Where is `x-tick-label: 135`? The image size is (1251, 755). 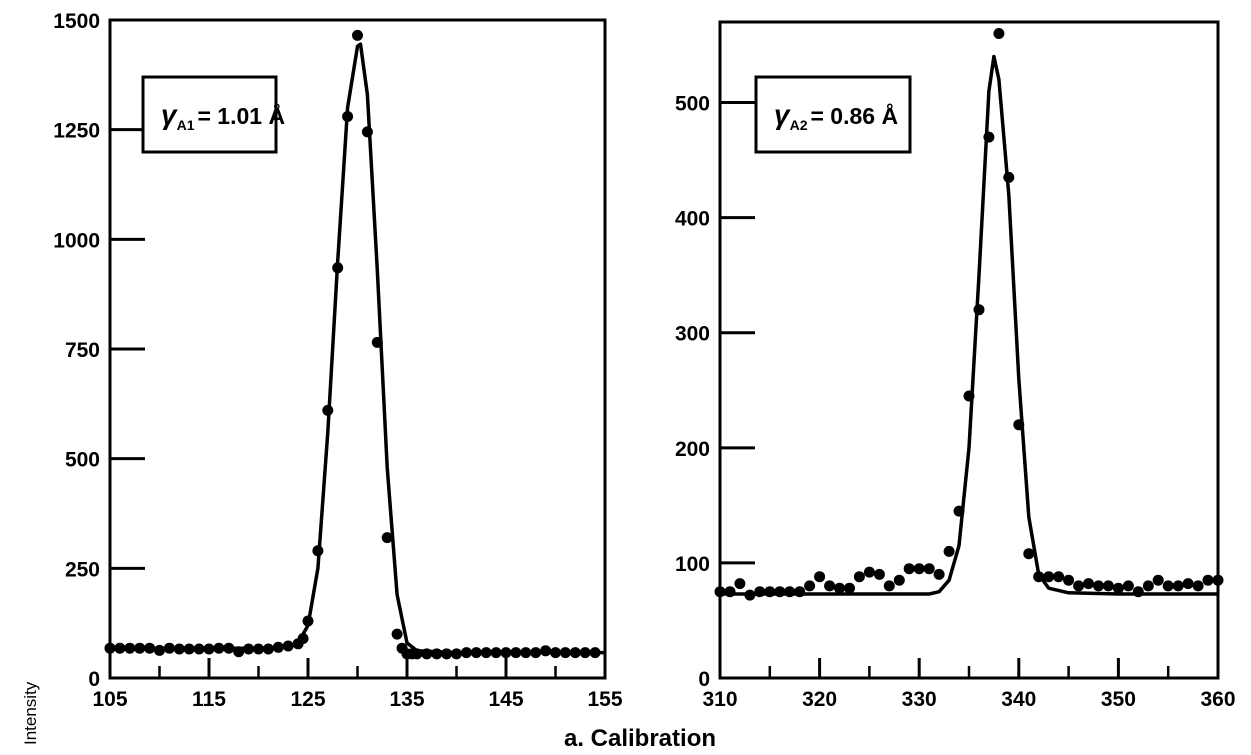 x-tick-label: 135 is located at coordinates (406, 699).